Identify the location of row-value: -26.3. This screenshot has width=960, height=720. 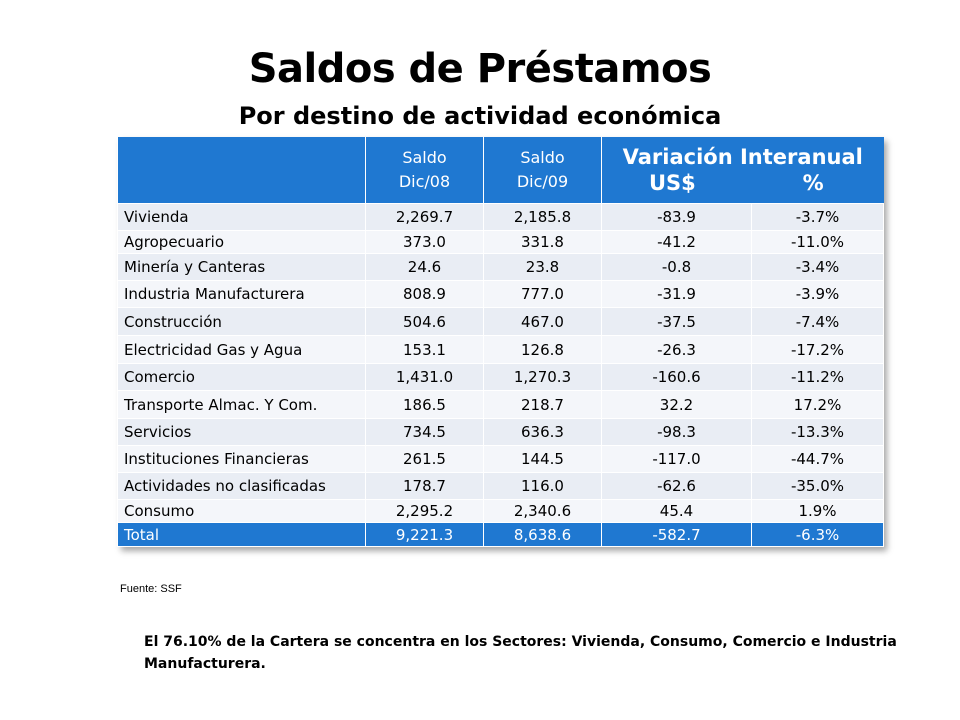
(676, 349).